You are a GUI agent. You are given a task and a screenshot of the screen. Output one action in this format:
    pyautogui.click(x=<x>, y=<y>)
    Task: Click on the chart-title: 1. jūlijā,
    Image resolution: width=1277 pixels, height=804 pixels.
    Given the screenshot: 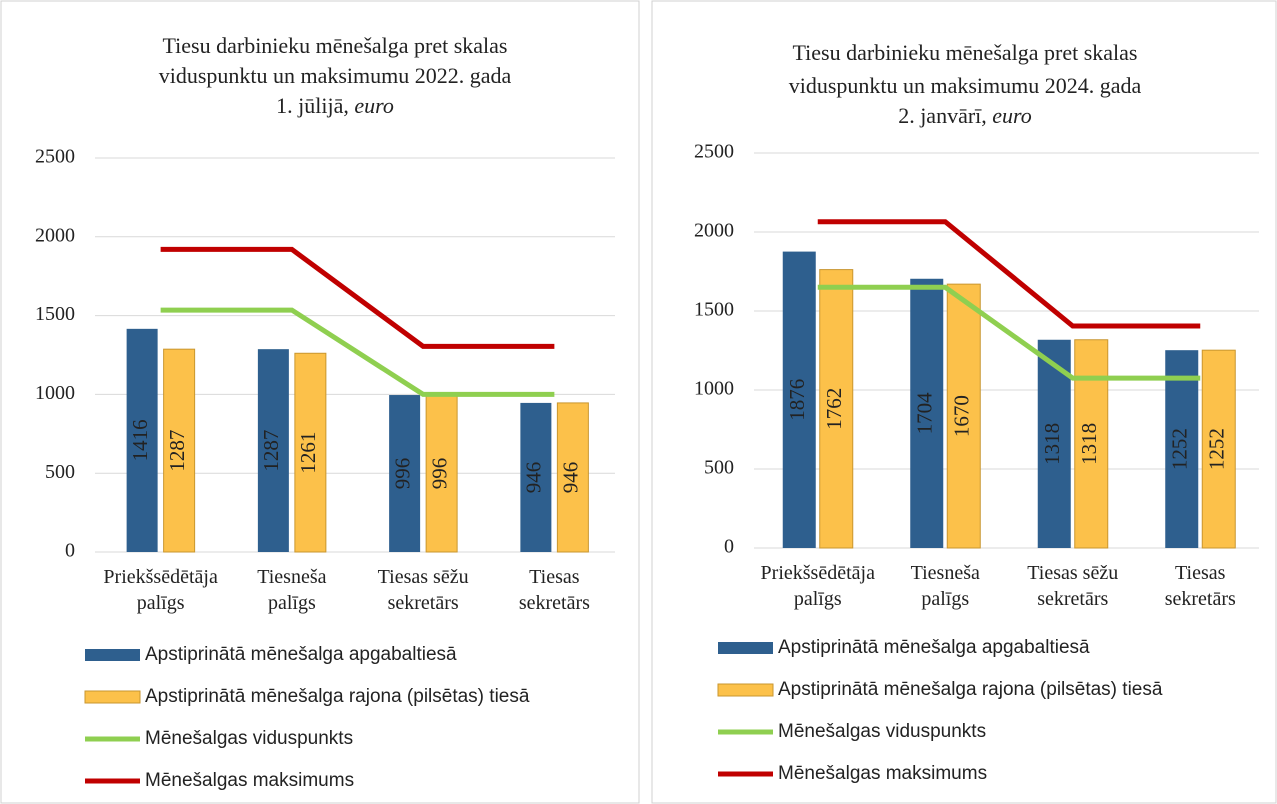 What is the action you would take?
    pyautogui.click(x=312, y=105)
    